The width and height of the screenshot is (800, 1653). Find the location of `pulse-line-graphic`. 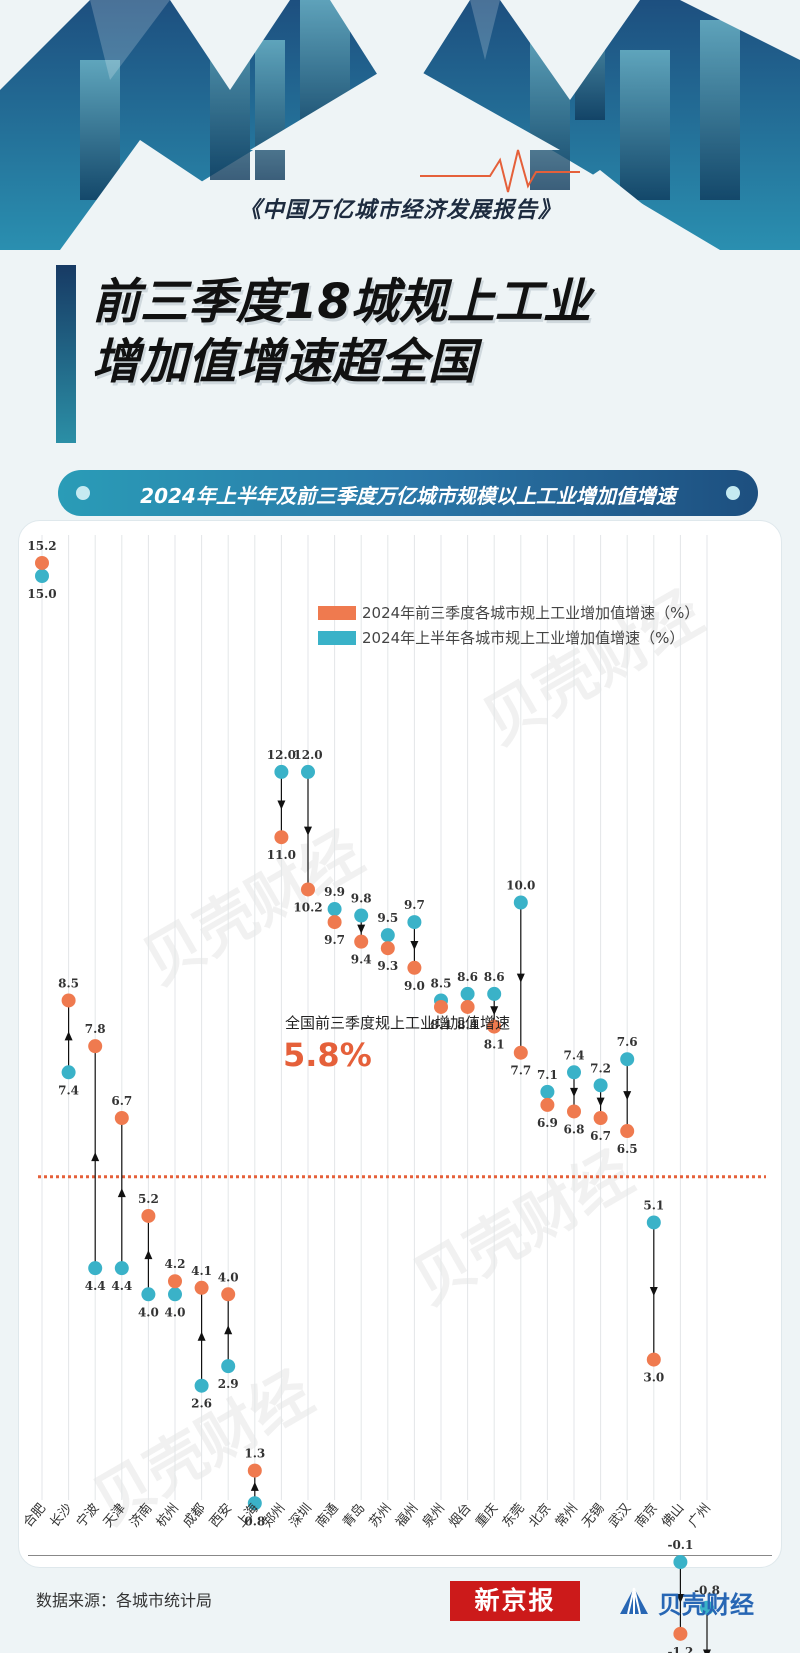

pulse-line-graphic is located at coordinates (500, 171).